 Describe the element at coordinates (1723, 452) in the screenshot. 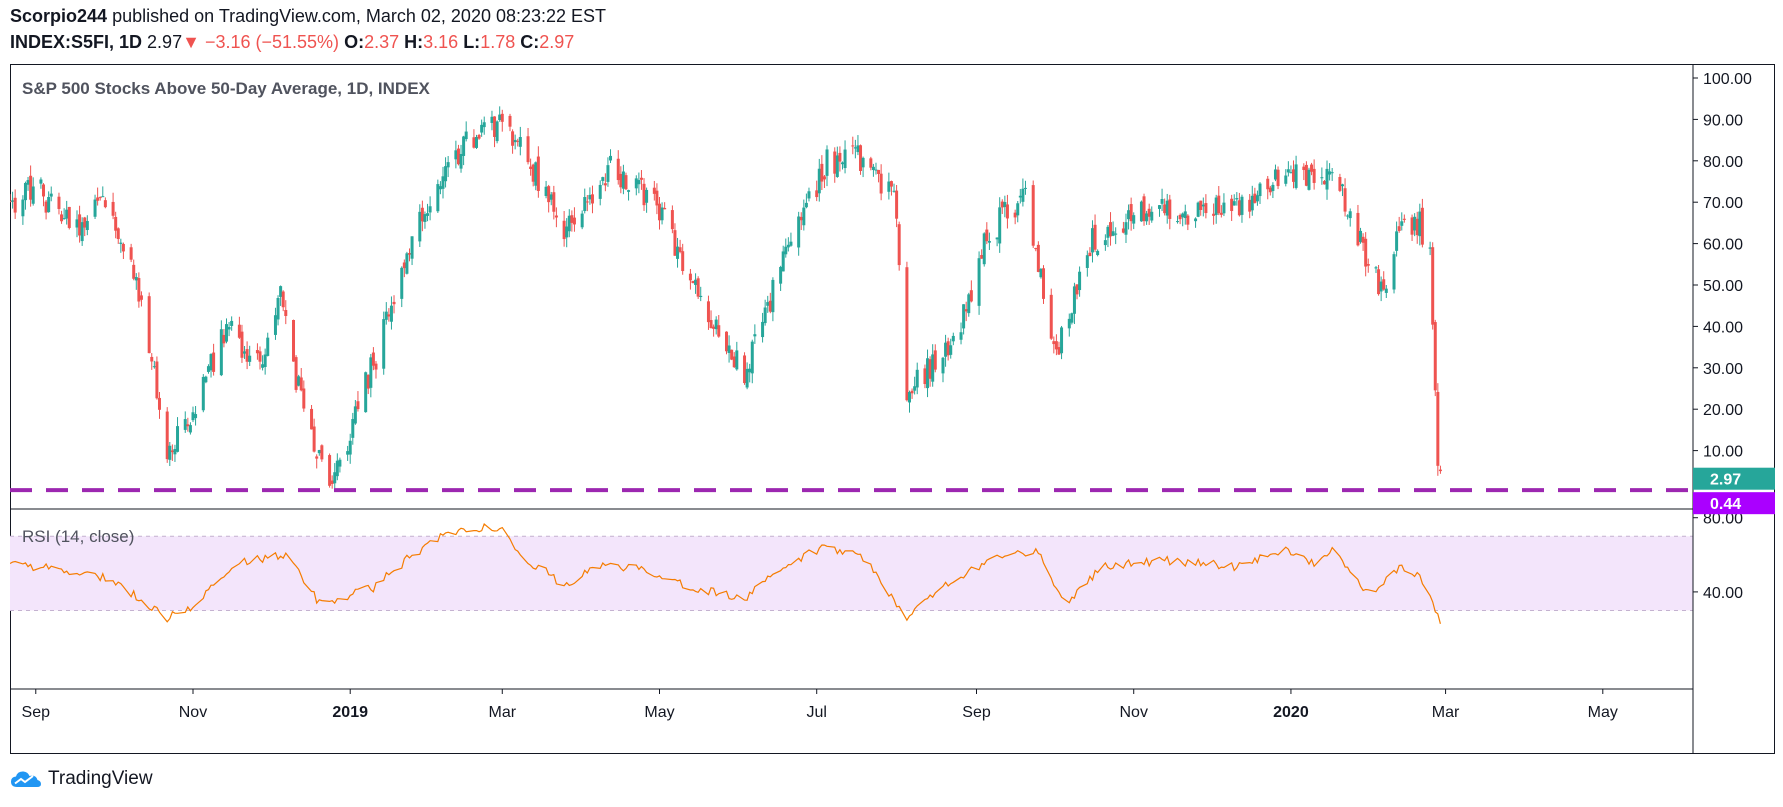

I see `price-tick-label: 10.00` at that location.